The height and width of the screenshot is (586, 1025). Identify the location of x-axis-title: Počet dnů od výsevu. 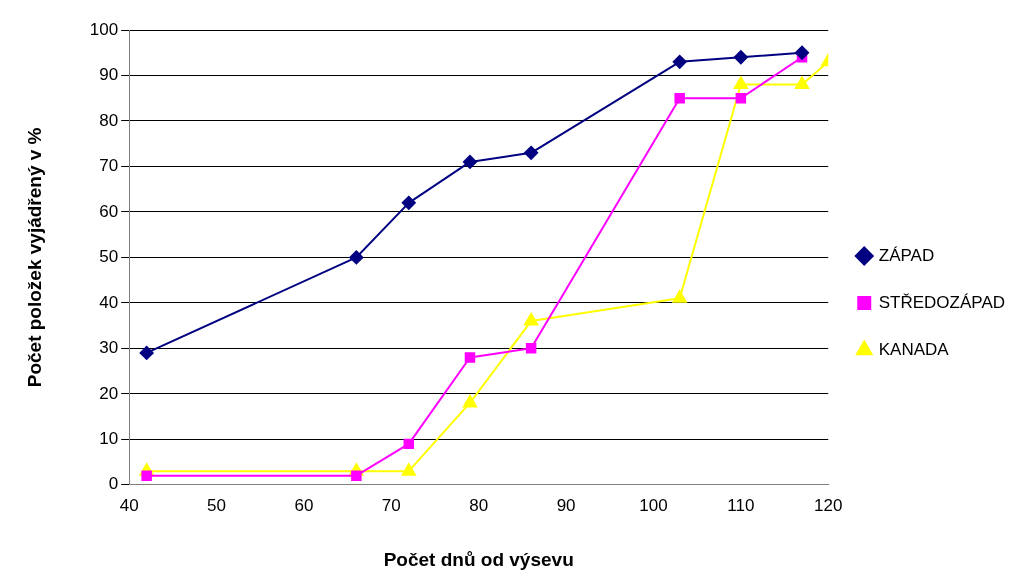
(478, 559).